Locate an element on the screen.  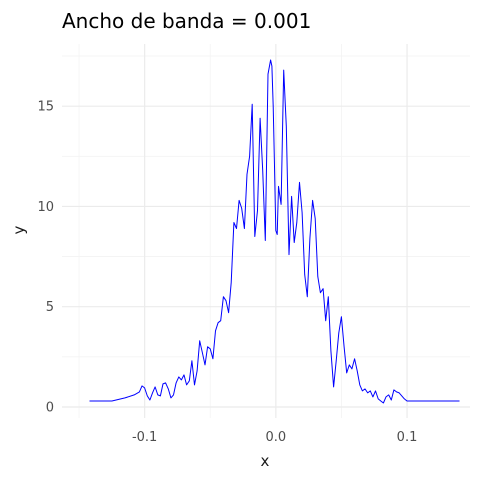
x-tick-label: 0.0 is located at coordinates (275, 437).